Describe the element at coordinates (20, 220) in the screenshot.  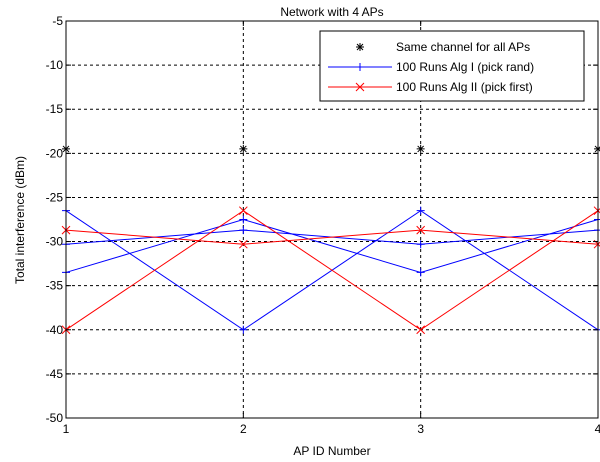
I see `y-axis-label: Total interference (dBm)` at that location.